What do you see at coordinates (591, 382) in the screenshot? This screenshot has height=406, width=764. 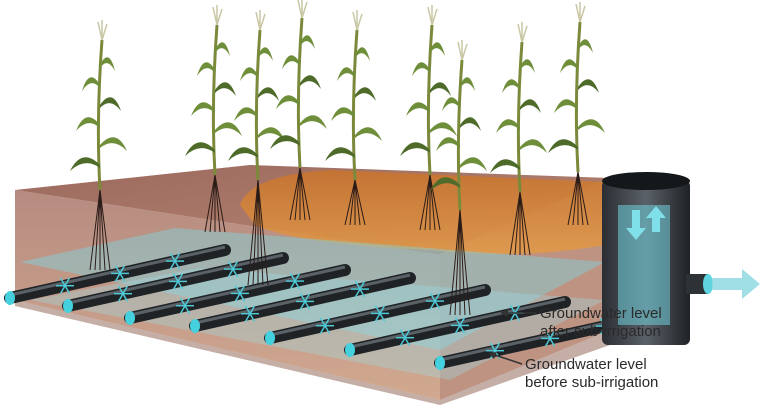 I see `annotation-text: before sub-irrigation` at bounding box center [591, 382].